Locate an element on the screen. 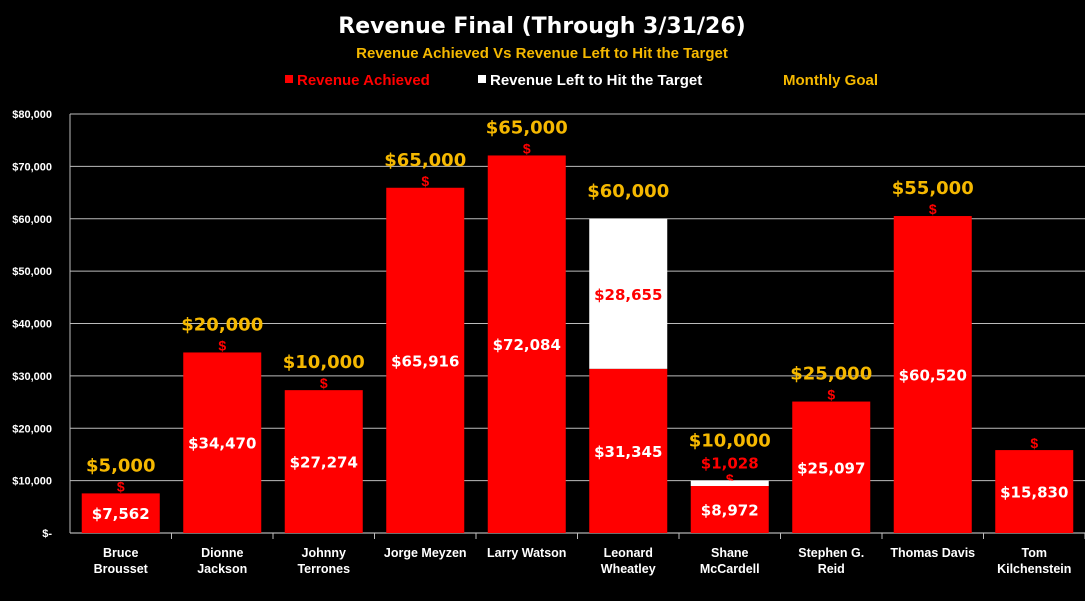  x-category-label: McCardell is located at coordinates (730, 569).